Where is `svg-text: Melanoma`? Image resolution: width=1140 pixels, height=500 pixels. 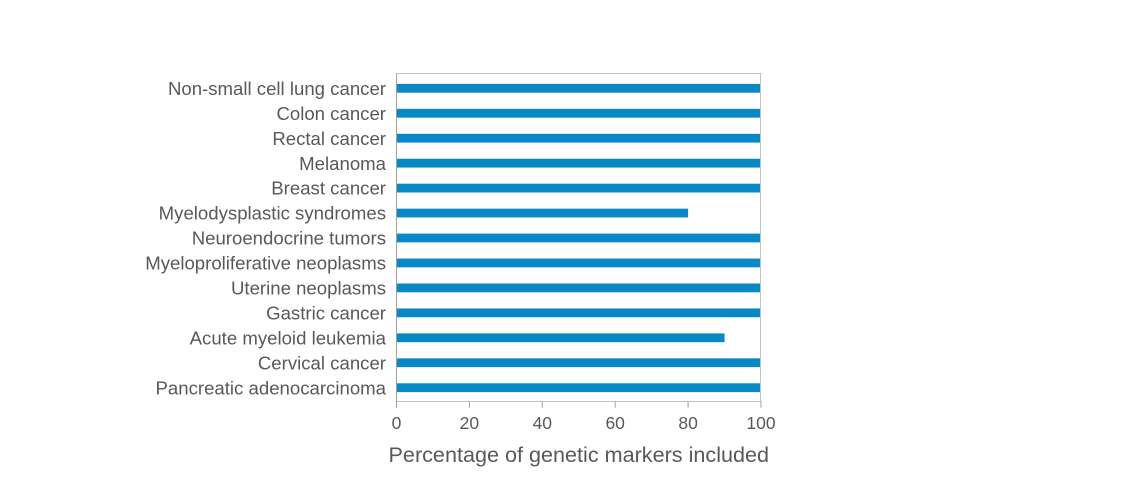 svg-text: Melanoma is located at coordinates (342, 163).